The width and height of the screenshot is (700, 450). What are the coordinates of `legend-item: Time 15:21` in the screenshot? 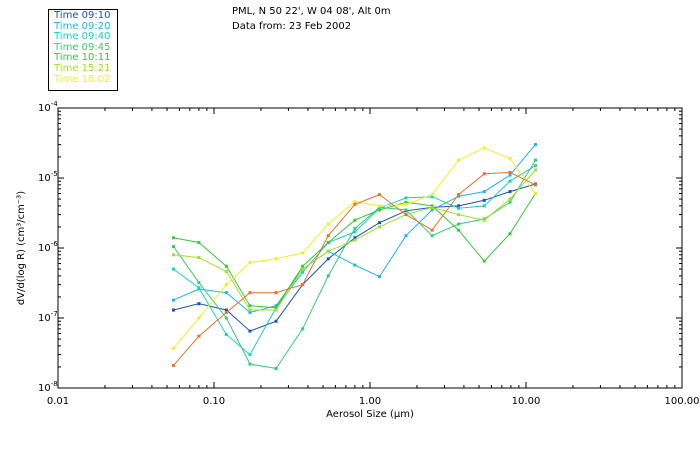 It's located at (82, 68).